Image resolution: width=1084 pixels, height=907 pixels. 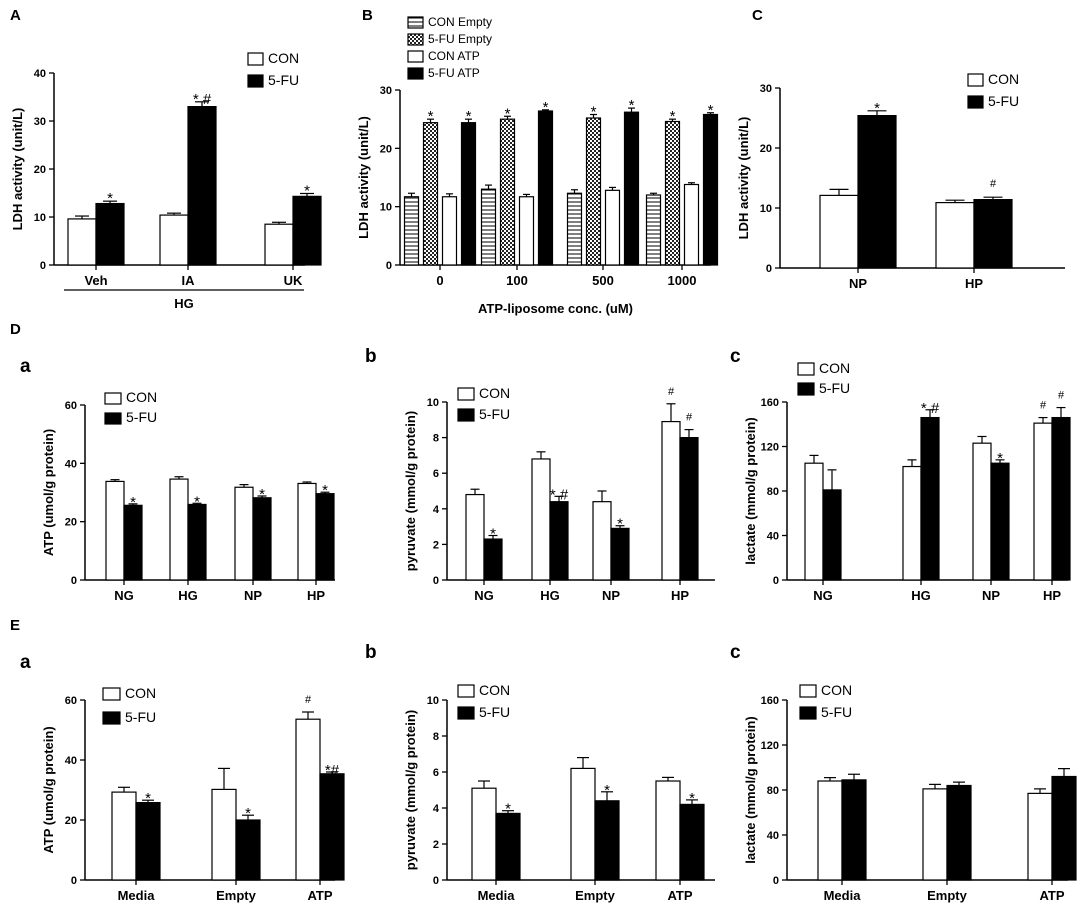 I want to click on panel-letter-d: D, so click(x=15, y=329).